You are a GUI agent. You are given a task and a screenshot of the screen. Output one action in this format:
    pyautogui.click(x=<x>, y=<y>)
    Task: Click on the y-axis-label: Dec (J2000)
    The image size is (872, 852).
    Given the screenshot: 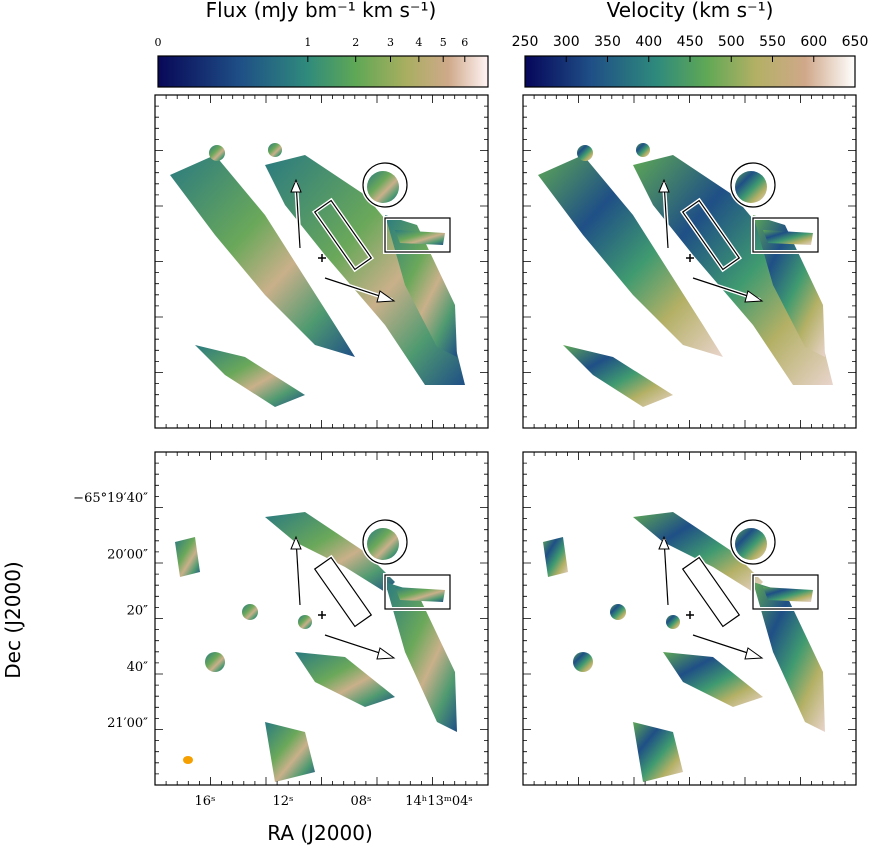 What is the action you would take?
    pyautogui.click(x=13, y=619)
    